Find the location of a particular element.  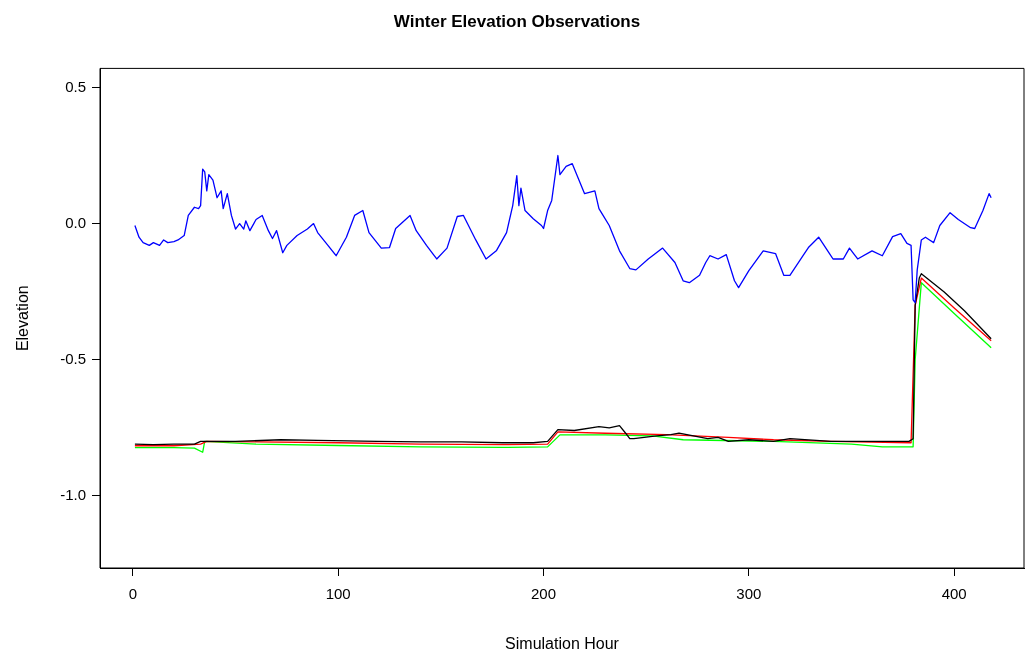

y-tick-label: -0.5 is located at coordinates (73, 358).